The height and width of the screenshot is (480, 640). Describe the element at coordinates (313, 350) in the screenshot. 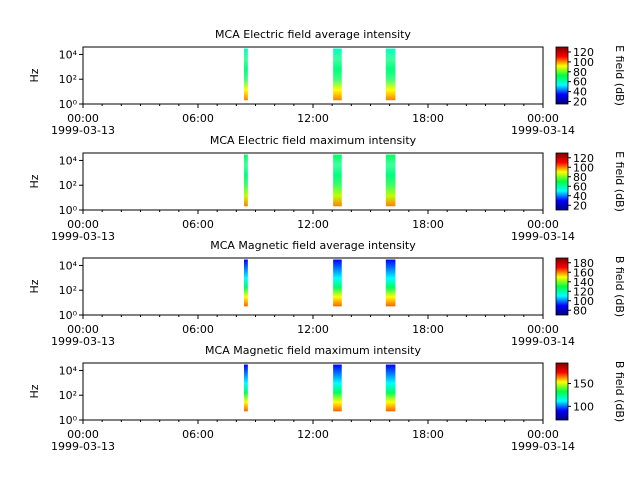

I see `panel-title: MCA Magnetic field maximum intensity` at that location.